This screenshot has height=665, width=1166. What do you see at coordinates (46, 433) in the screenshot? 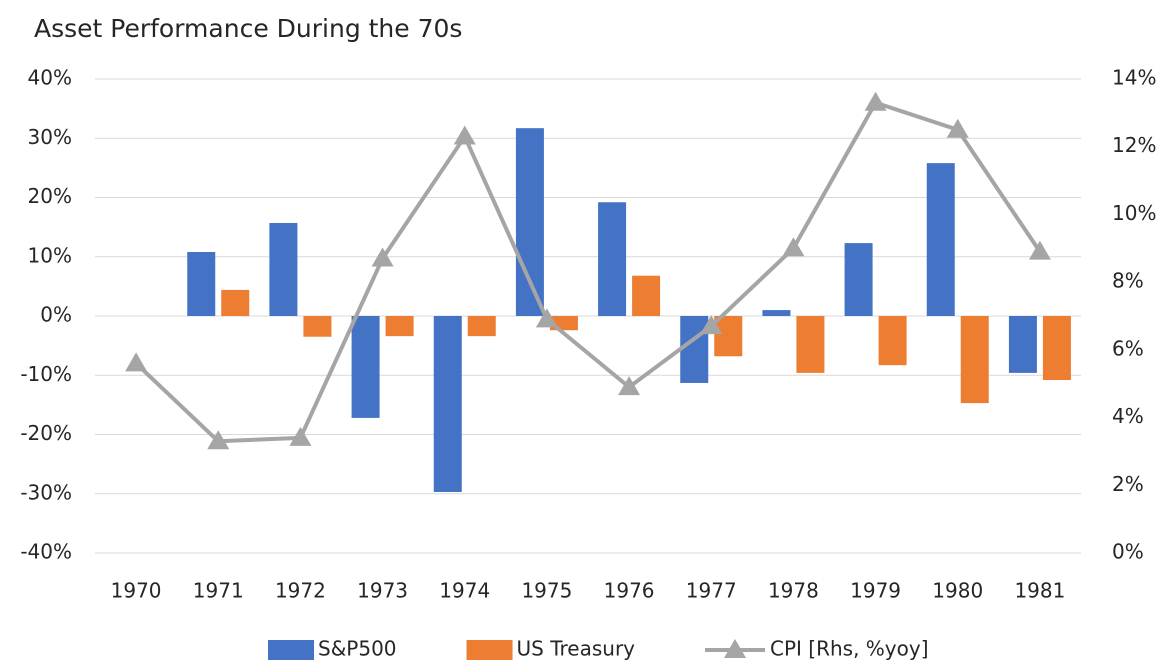
I see `y-tick-label: -20%` at bounding box center [46, 433].